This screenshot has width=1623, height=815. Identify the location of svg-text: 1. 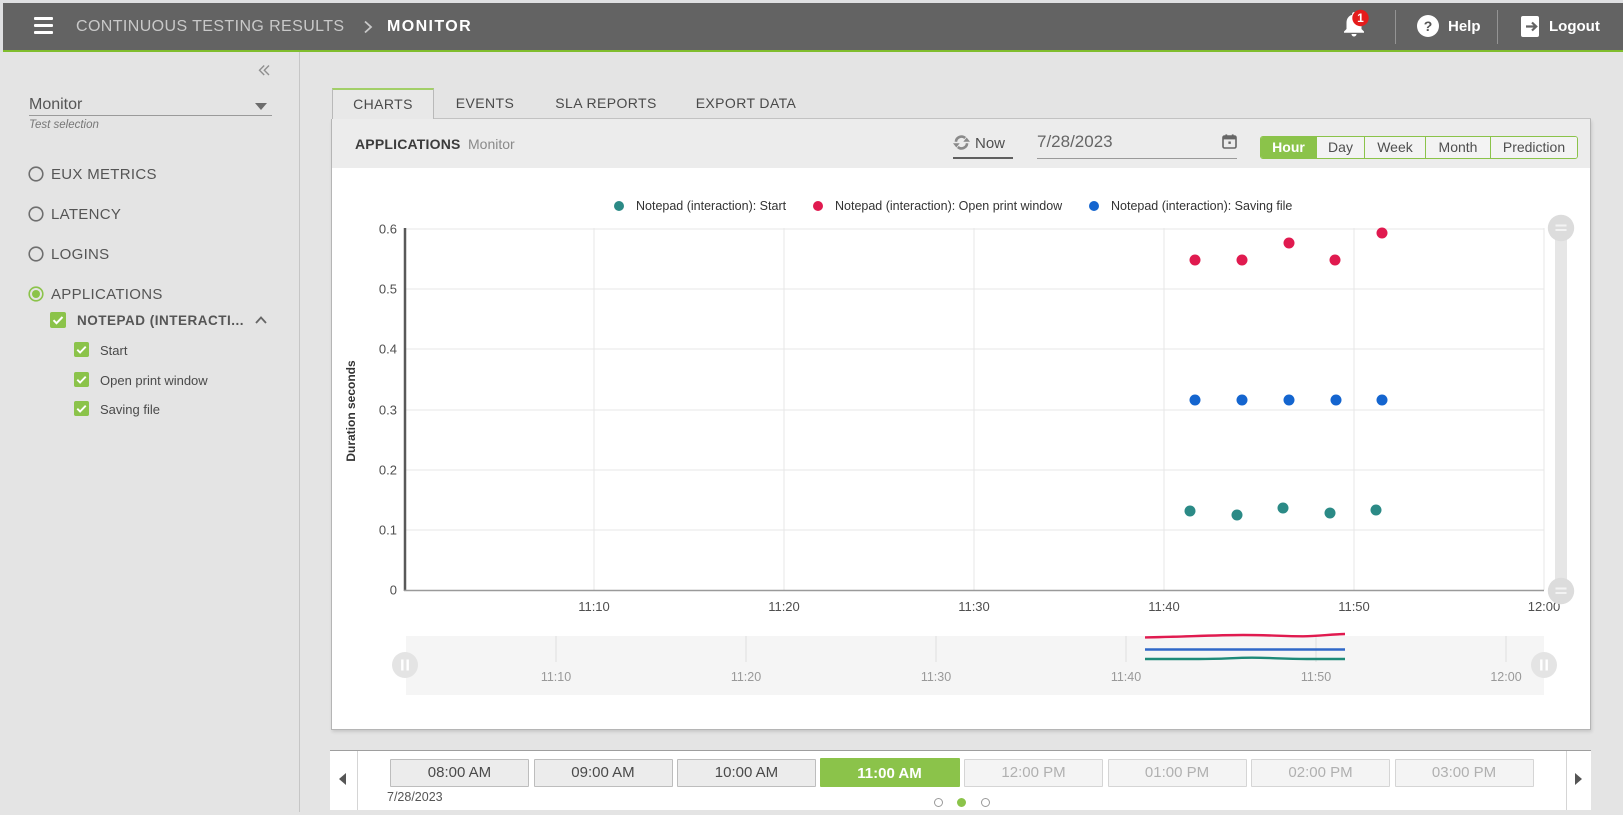
(1360, 18).